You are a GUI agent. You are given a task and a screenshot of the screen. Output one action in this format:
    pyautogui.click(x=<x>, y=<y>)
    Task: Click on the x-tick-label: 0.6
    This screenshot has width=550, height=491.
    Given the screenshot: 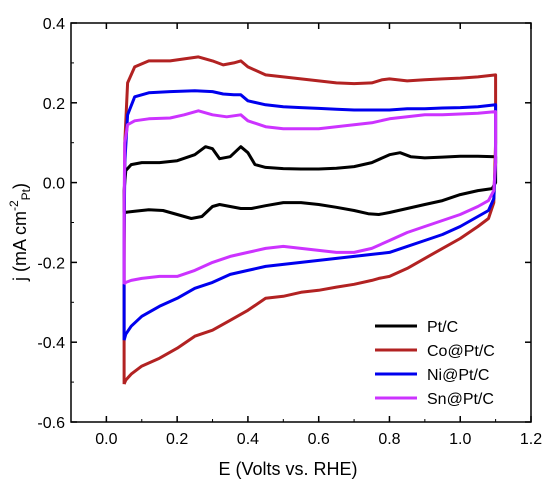 What is the action you would take?
    pyautogui.click(x=319, y=439)
    